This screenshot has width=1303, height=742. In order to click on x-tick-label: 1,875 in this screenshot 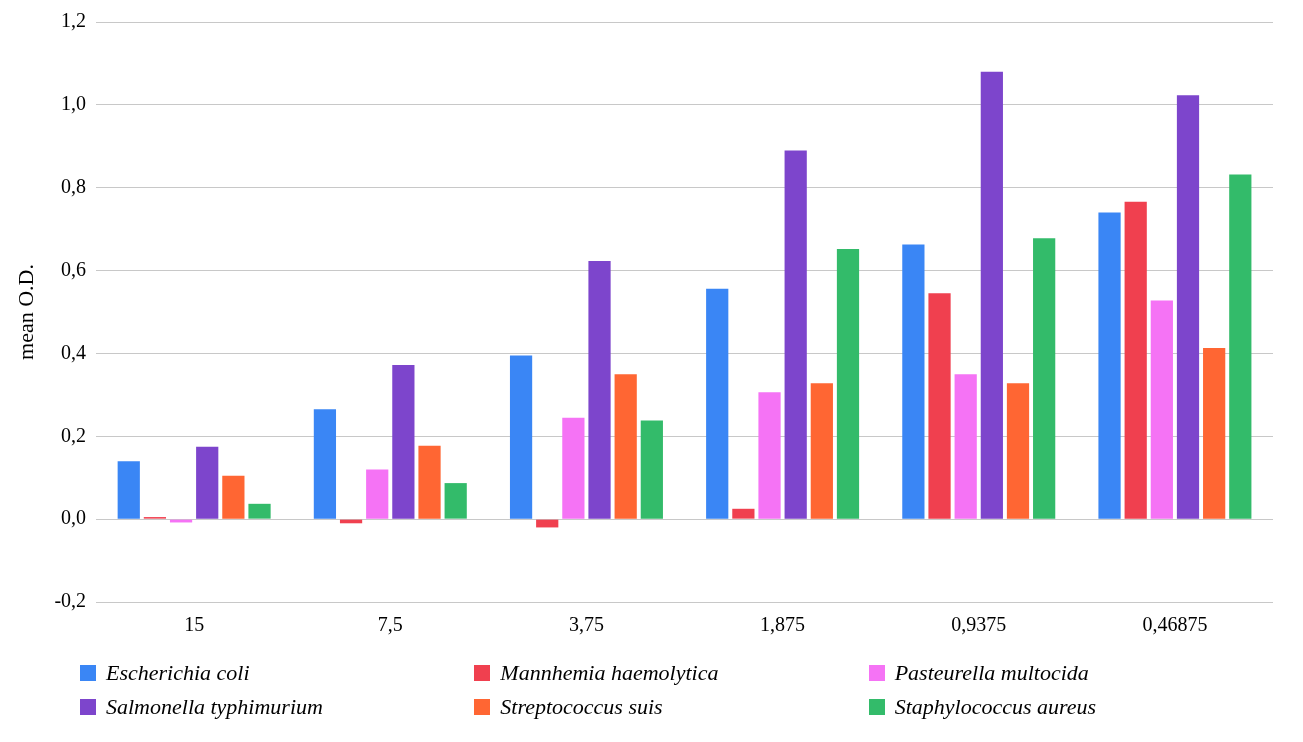, I will do `click(783, 624)`.